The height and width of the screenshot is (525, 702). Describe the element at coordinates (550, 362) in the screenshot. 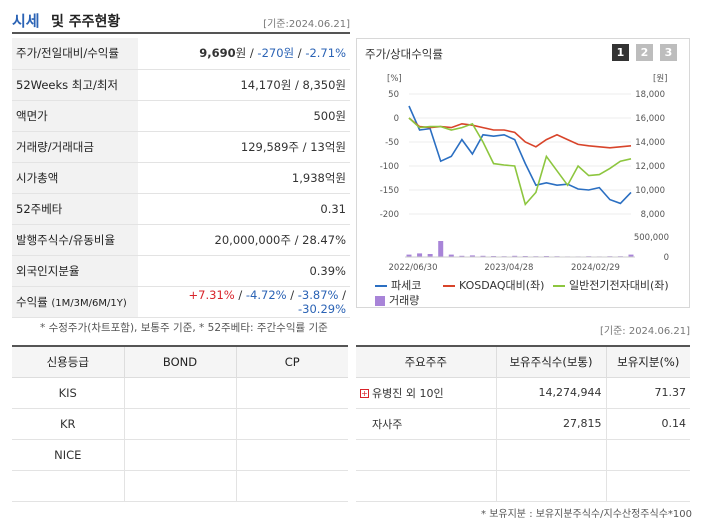

I see `column-header: 보유주식수(보통)` at that location.